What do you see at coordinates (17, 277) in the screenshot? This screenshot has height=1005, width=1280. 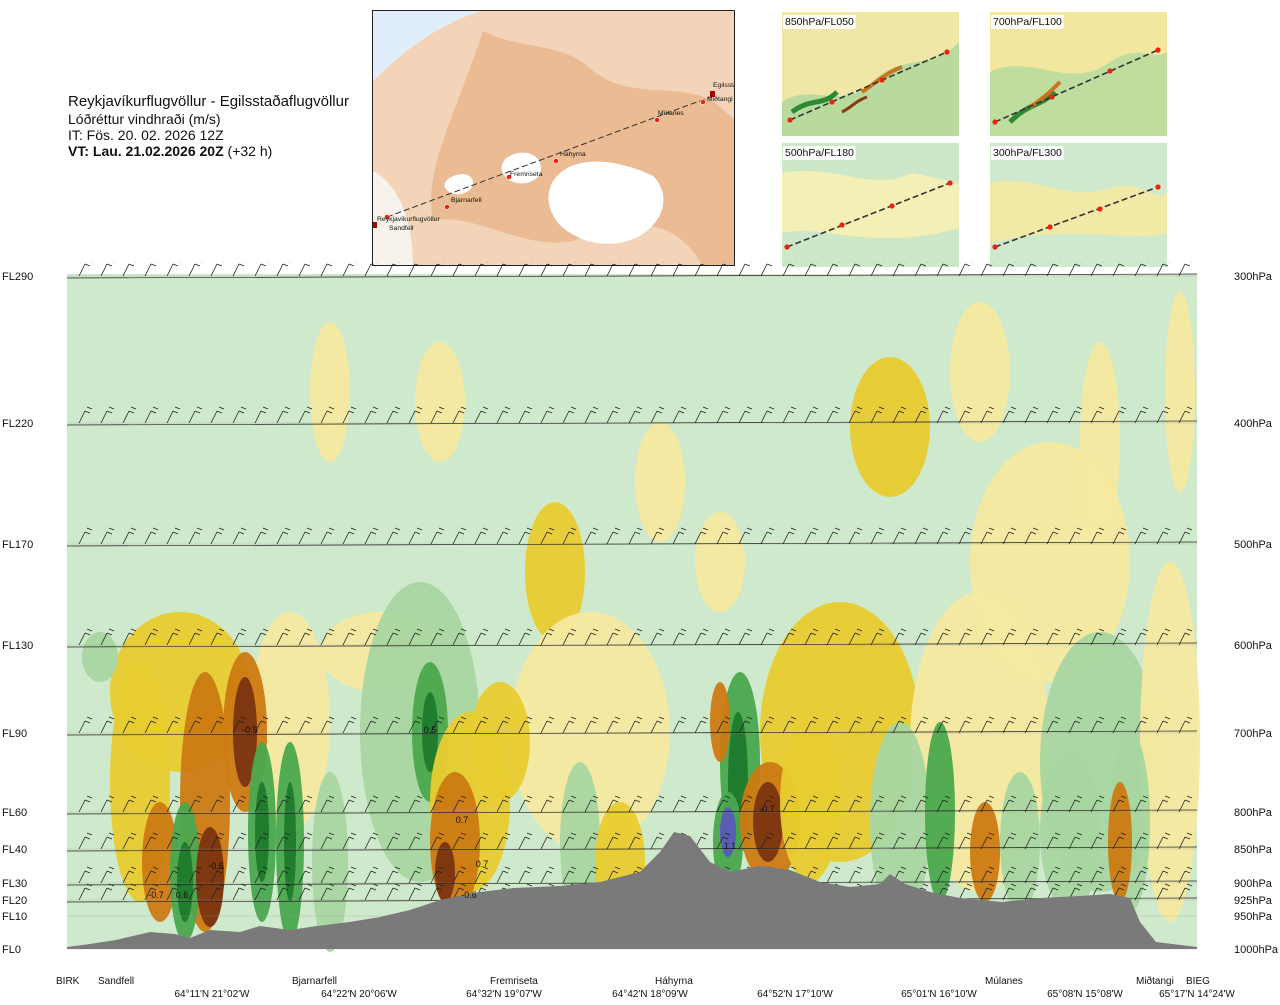 I see `flight-level-label: FL290` at bounding box center [17, 277].